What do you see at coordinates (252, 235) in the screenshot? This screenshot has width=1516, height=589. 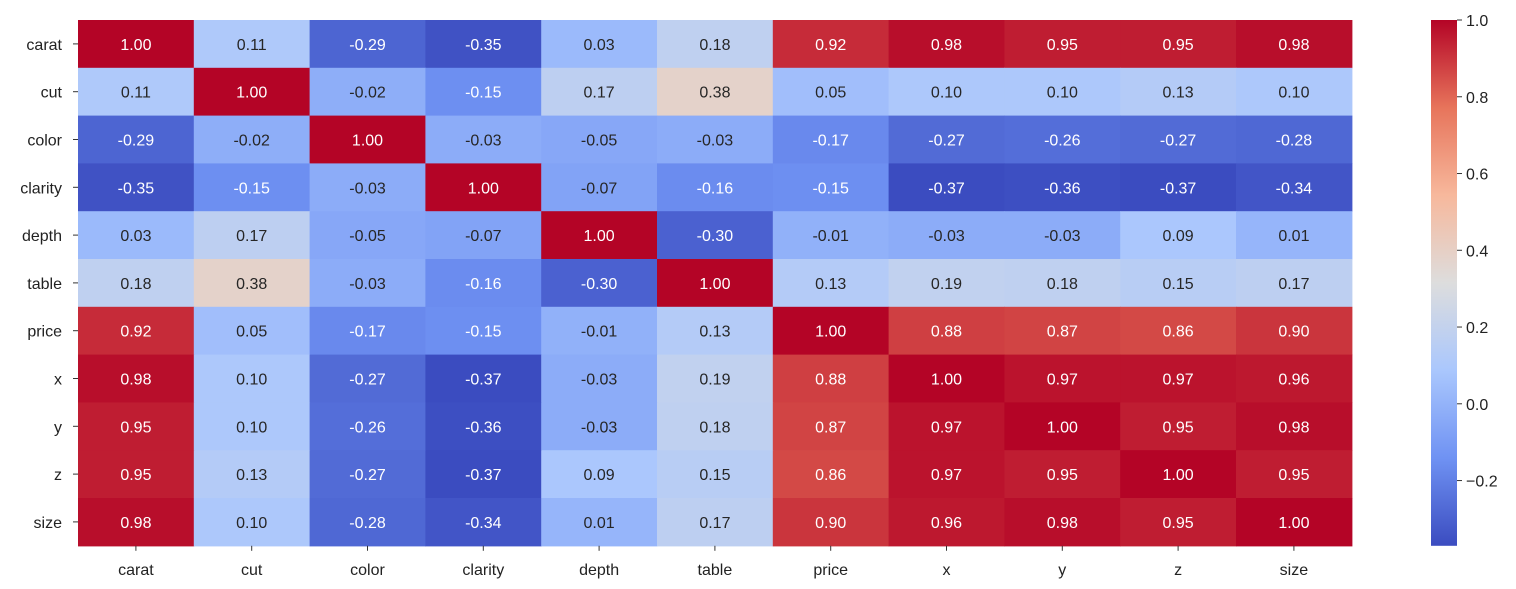 I see `heatmap-cell-depth-cut` at bounding box center [252, 235].